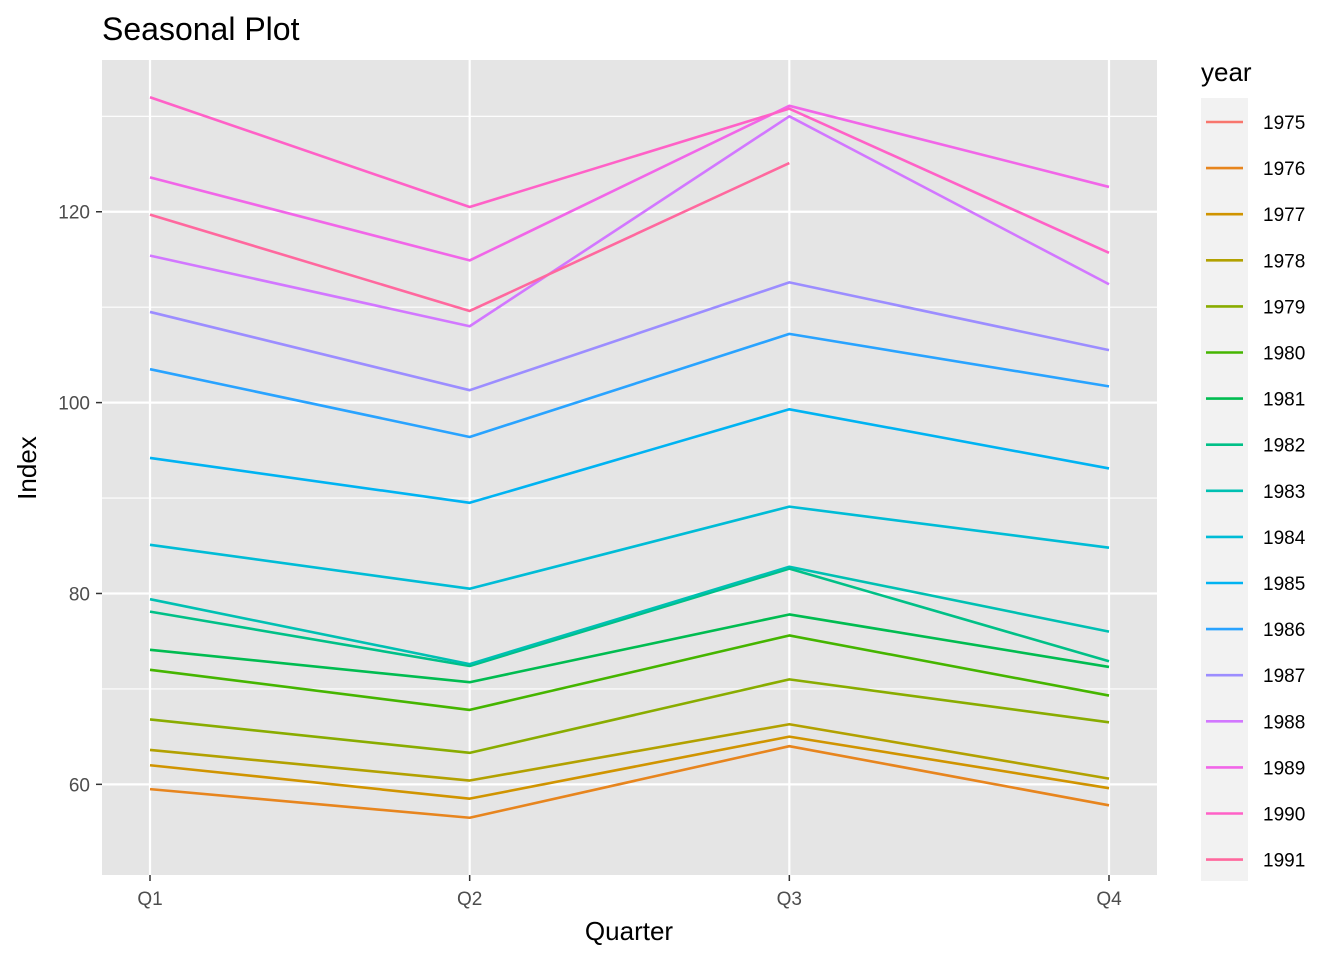 Image resolution: width=1344 pixels, height=960 pixels. I want to click on series-line-1983, so click(629, 615).